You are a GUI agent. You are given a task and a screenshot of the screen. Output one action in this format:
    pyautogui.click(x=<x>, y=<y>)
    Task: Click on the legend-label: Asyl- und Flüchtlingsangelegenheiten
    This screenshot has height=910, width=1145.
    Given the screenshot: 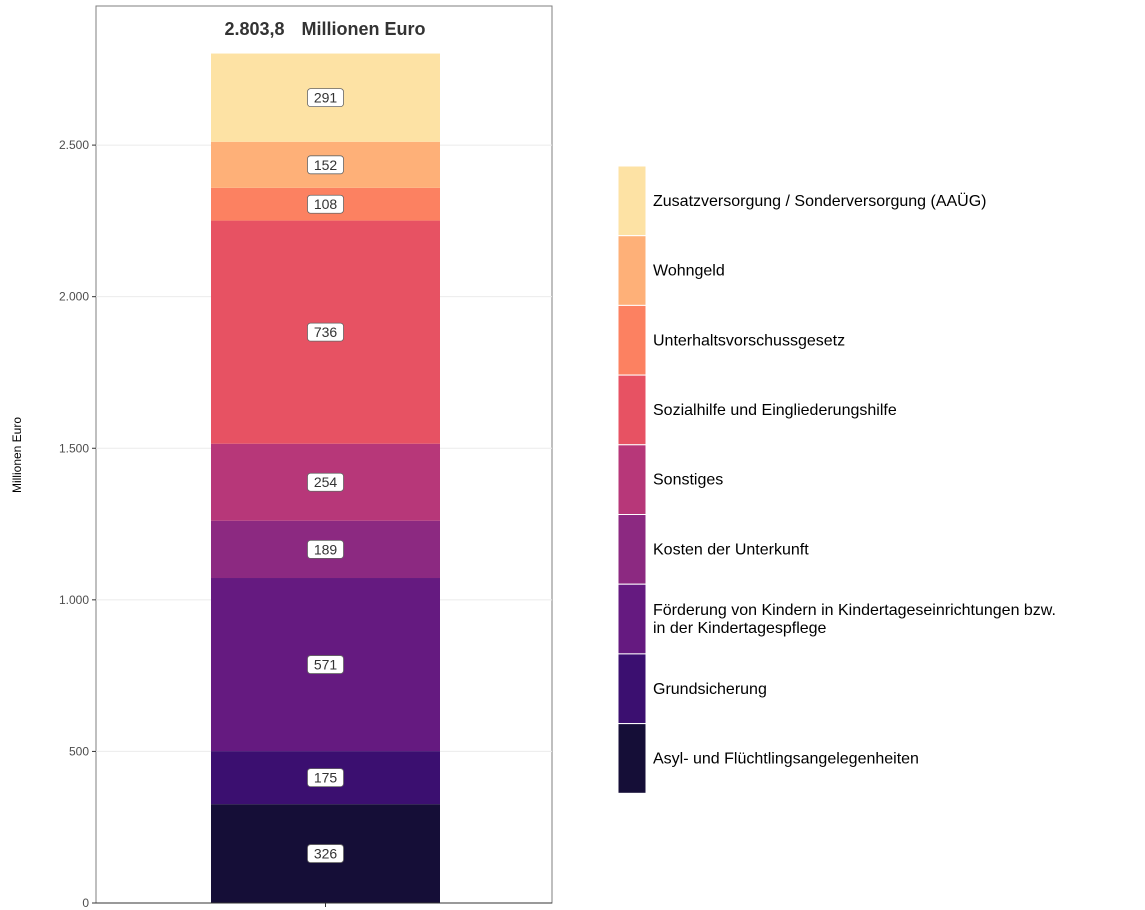 What is the action you would take?
    pyautogui.click(x=786, y=758)
    